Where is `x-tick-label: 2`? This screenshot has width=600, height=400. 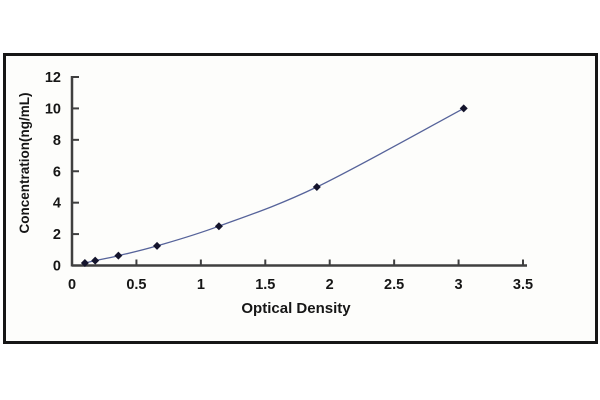
x-tick-label: 2 is located at coordinates (330, 285).